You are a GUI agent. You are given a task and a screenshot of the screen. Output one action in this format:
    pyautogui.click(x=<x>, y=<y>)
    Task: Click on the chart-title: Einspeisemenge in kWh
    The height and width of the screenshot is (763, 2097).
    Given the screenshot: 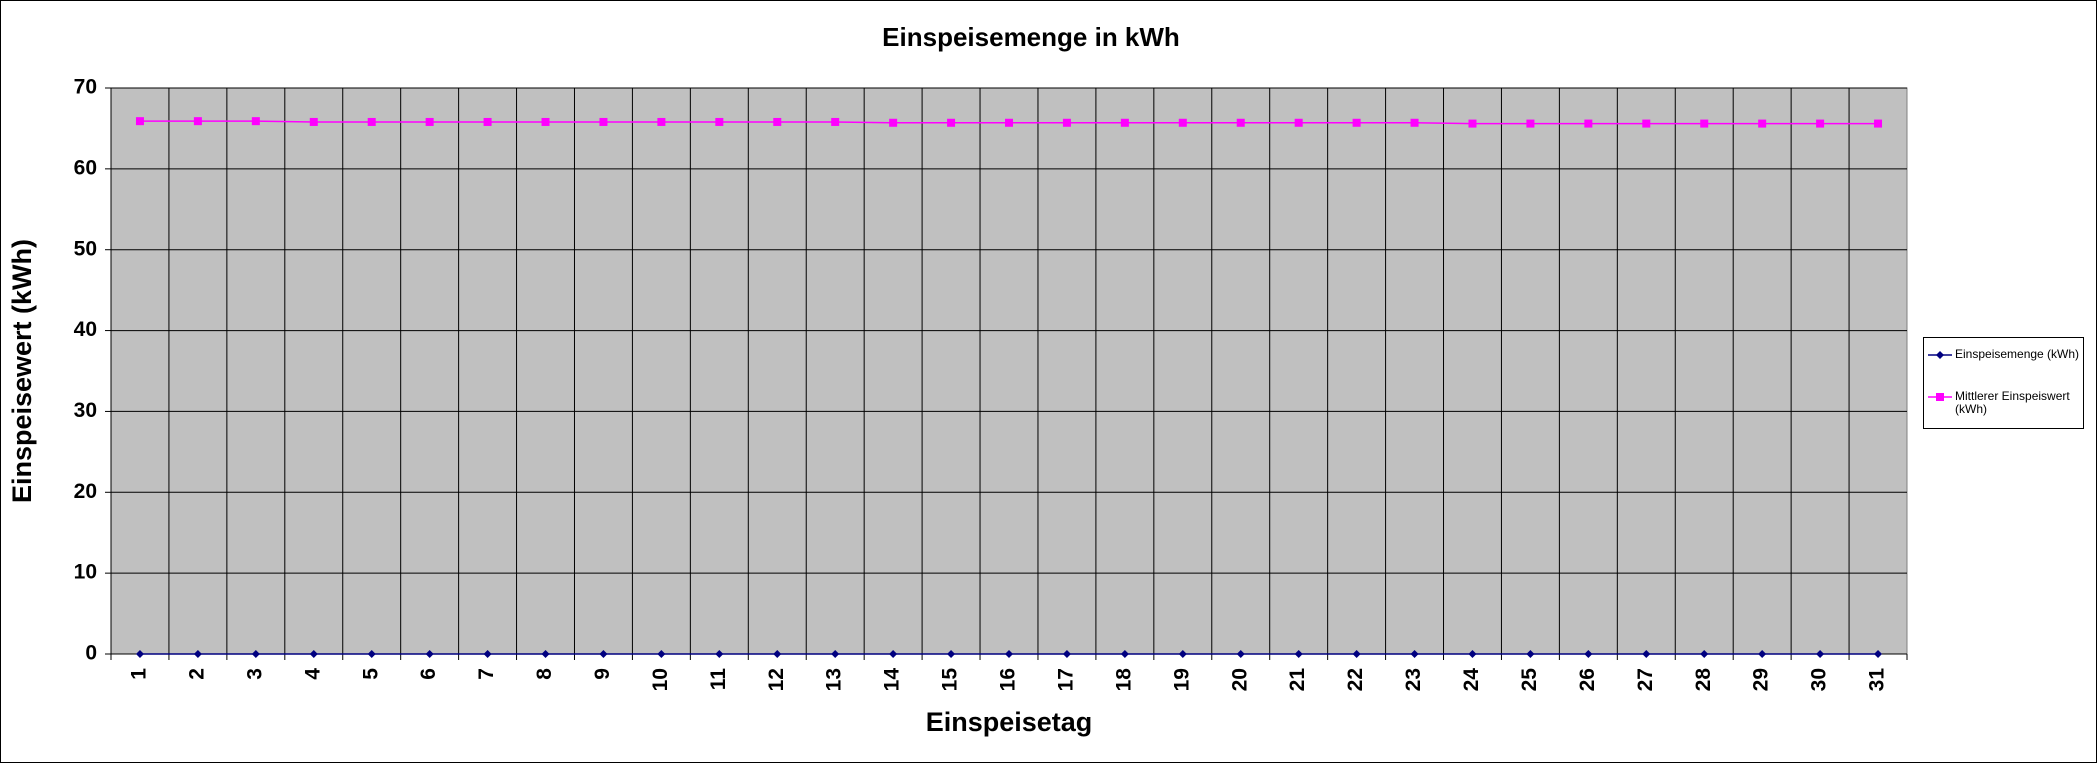 What is the action you would take?
    pyautogui.click(x=1031, y=37)
    